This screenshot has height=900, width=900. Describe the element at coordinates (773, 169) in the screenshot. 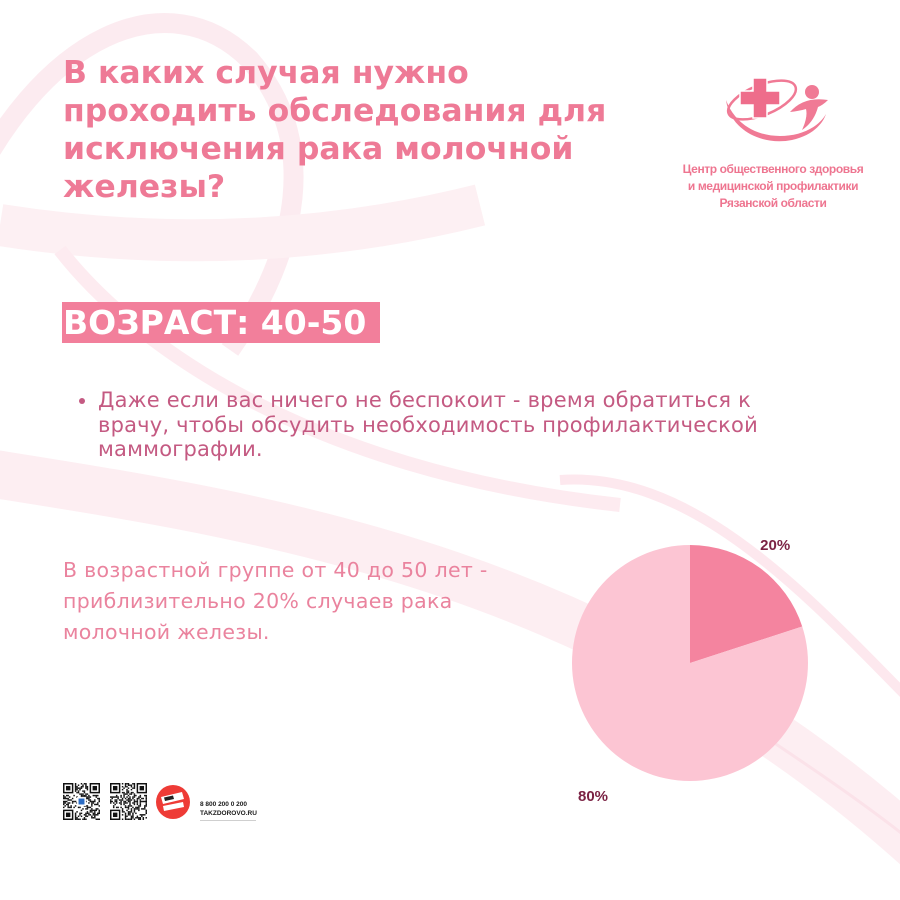

I see `org-line: Центр общественного здоровья` at that location.